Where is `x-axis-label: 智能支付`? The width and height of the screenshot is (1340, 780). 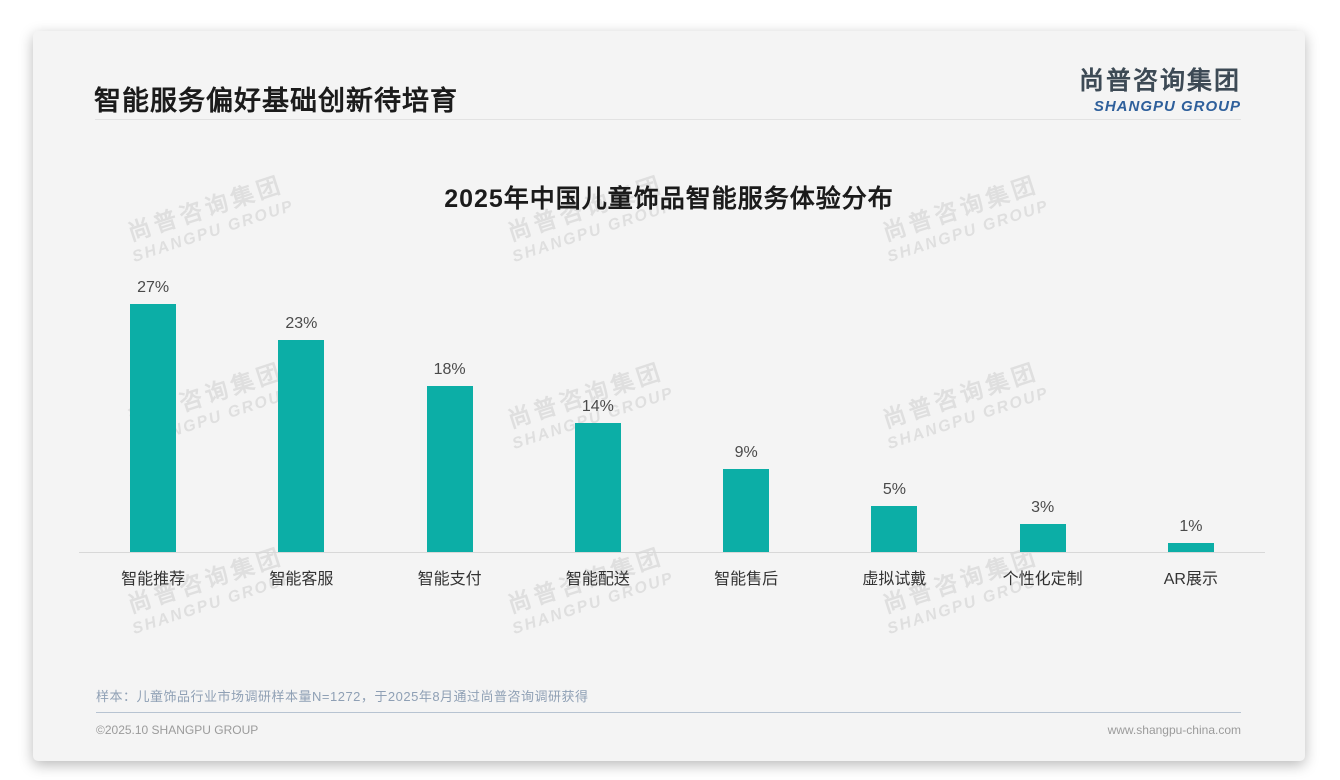
x-axis-label: 智能支付 is located at coordinates (449, 579).